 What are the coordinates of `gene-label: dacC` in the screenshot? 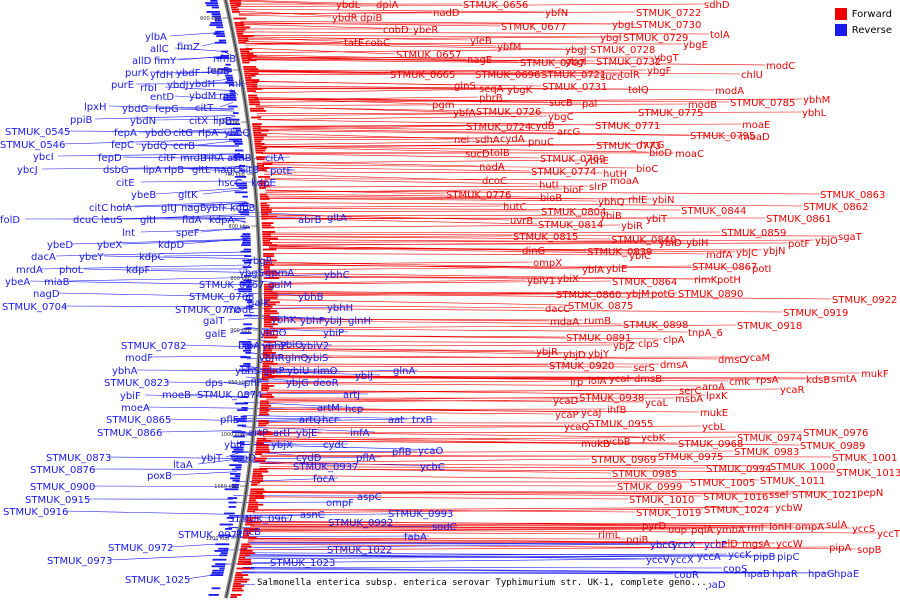 It's located at (557, 309).